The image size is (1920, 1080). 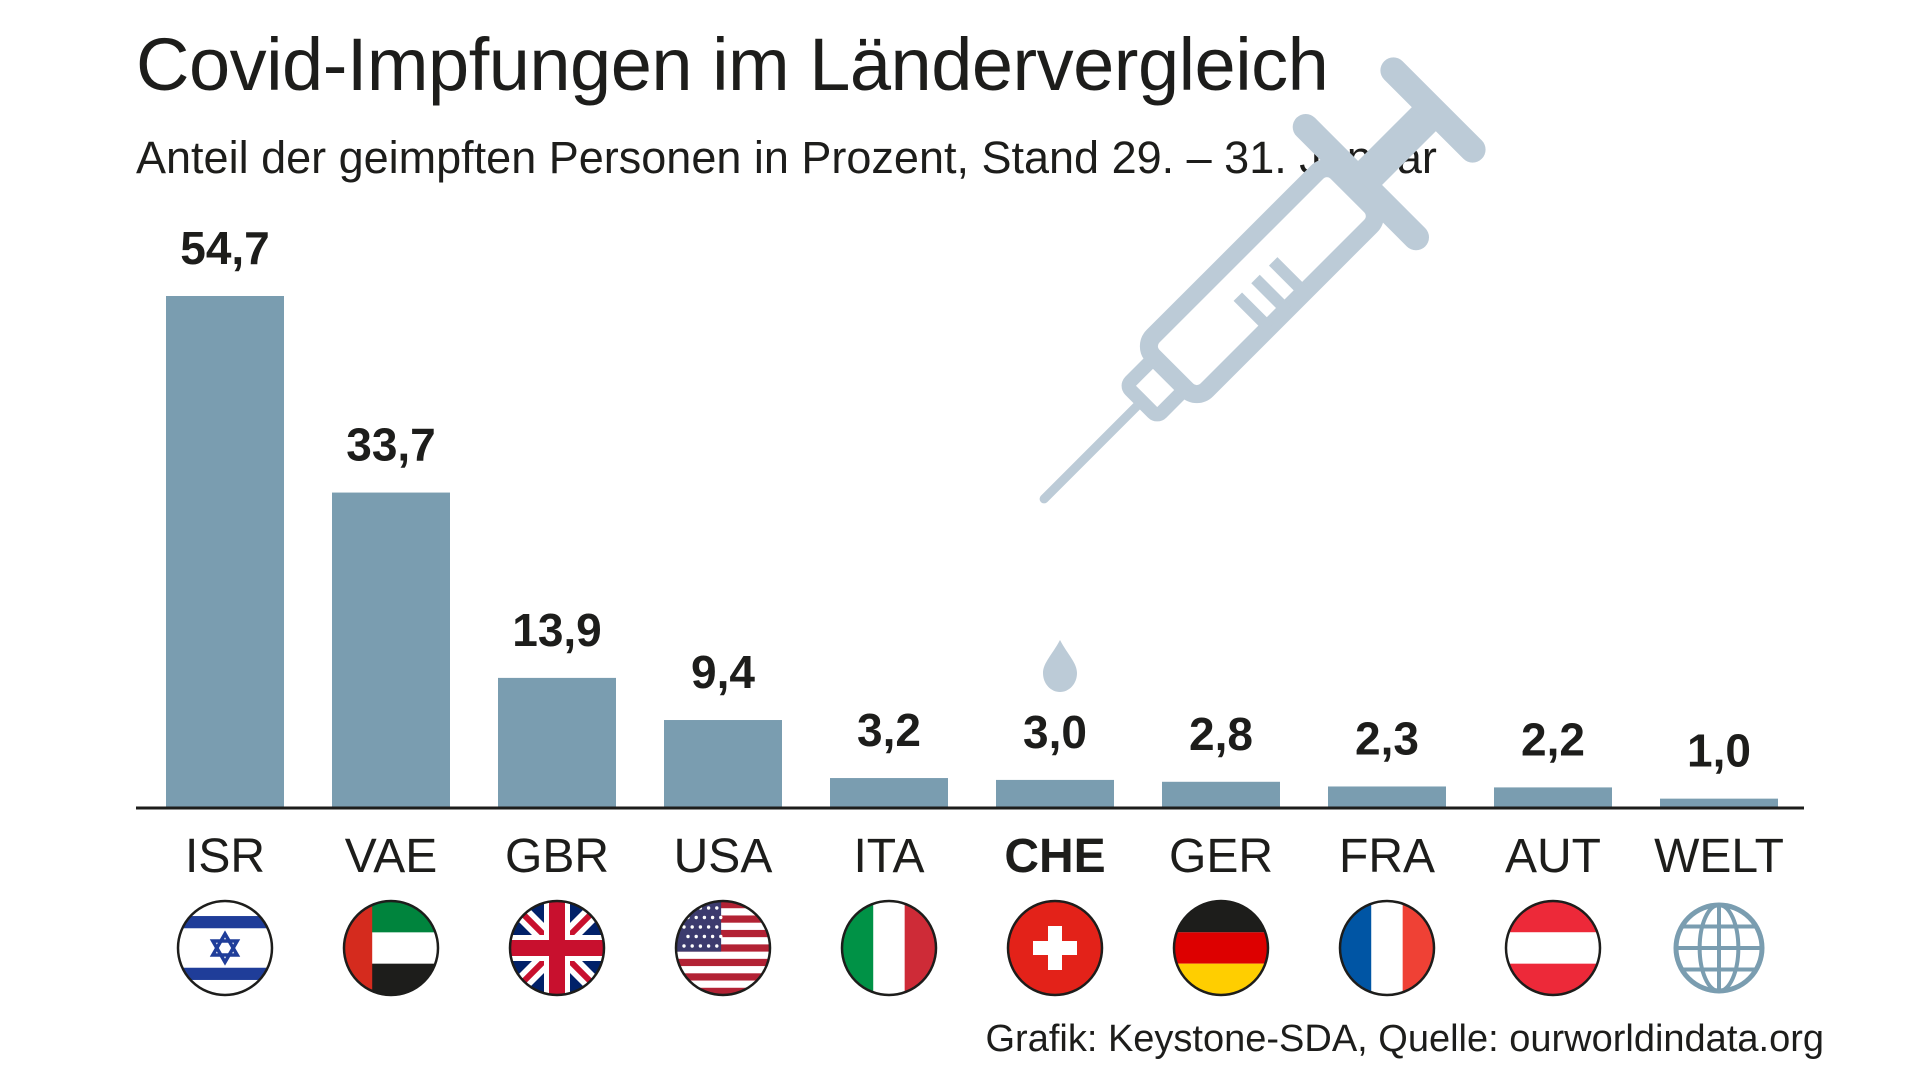 What do you see at coordinates (1221, 734) in the screenshot?
I see `value-label-ger: 2,8` at bounding box center [1221, 734].